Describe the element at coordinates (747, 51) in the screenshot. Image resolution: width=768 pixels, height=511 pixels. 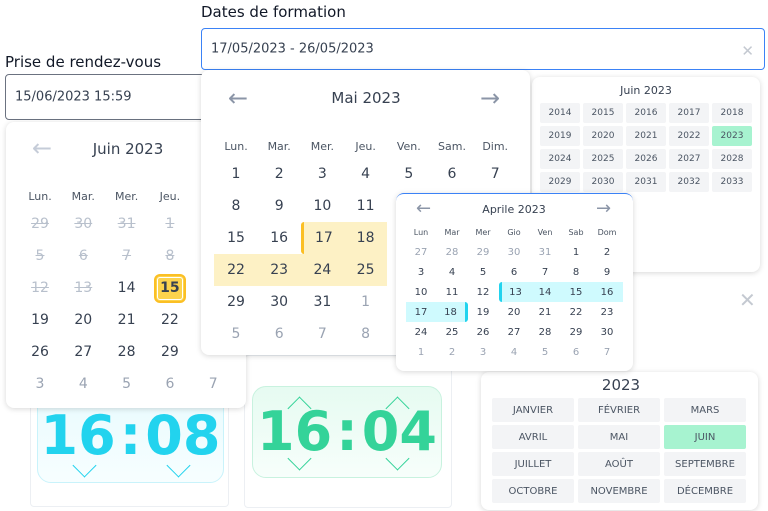
I see `clear-icon: ✕` at that location.